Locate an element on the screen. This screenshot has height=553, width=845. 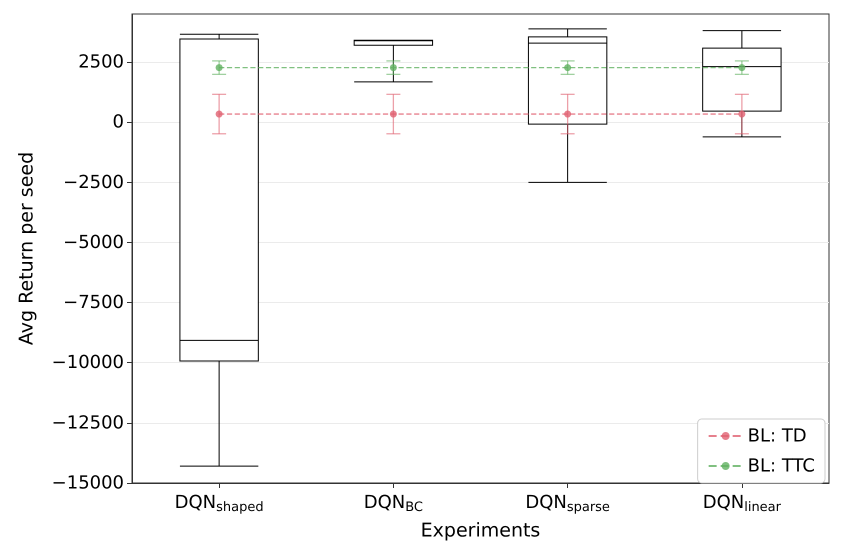
y-tick-label: −2500 is located at coordinates (93, 182).